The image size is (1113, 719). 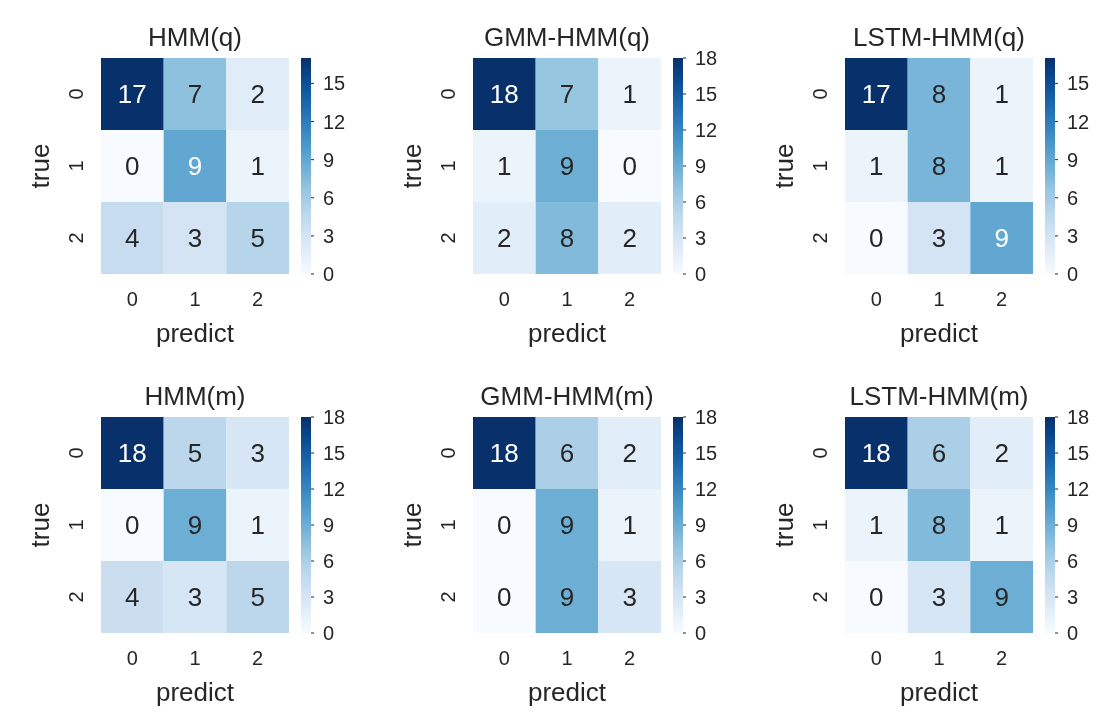 I want to click on chart-title: GMM-HMM(m), so click(x=567, y=396).